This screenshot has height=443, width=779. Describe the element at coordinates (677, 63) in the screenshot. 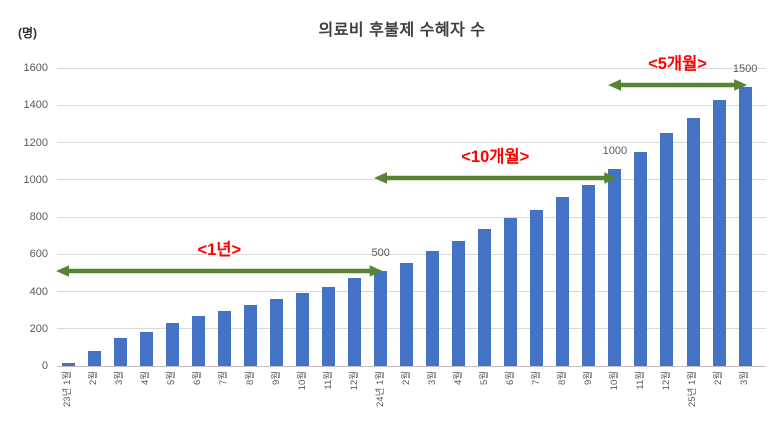

I see `duration-annotation: <5개월>` at that location.